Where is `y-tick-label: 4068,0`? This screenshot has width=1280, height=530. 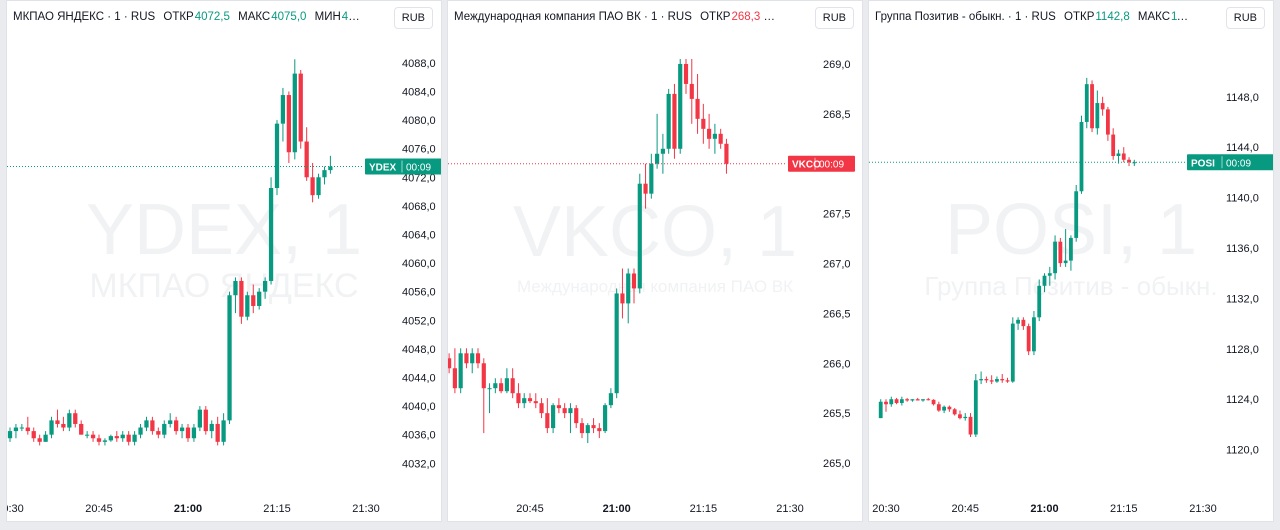
y-tick-label: 4068,0 is located at coordinates (419, 207).